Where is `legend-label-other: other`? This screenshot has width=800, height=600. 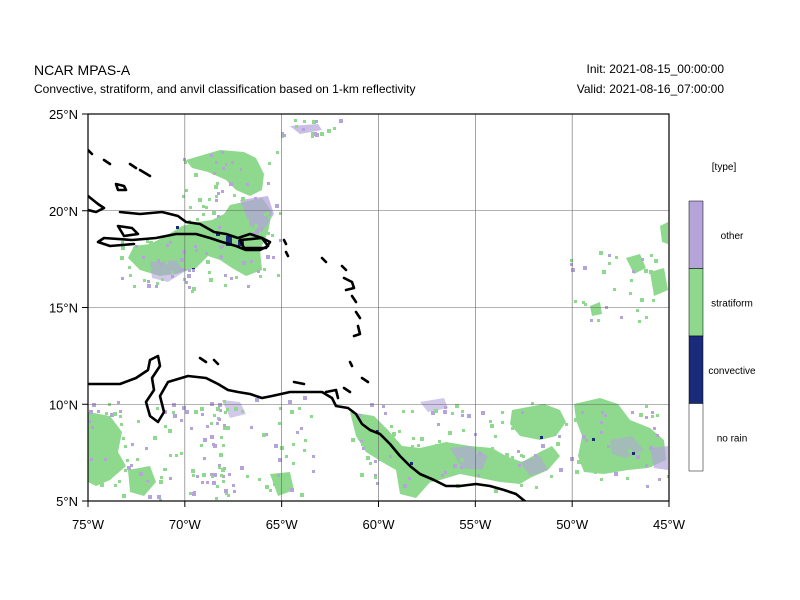 legend-label-other: other is located at coordinates (732, 236).